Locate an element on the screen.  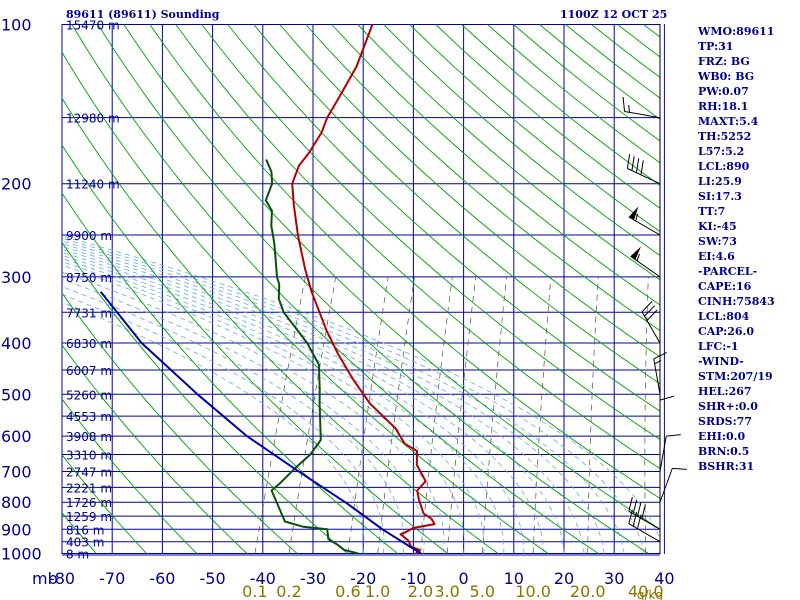
index-tt: TT:7 is located at coordinates (712, 211).